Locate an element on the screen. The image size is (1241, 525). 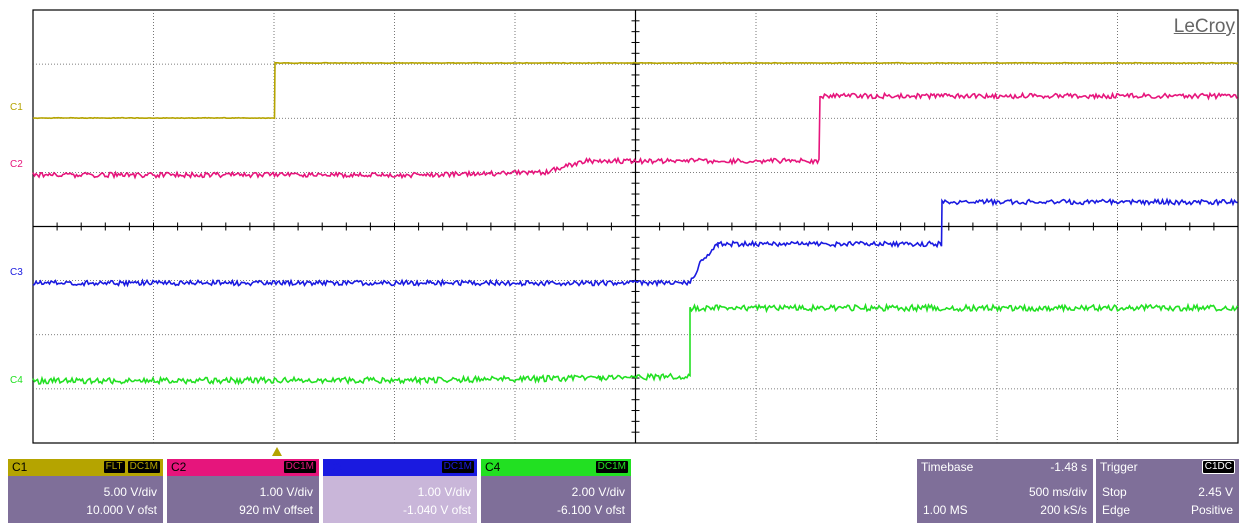
lecroy-logo: LeCroy is located at coordinates (1204, 27).